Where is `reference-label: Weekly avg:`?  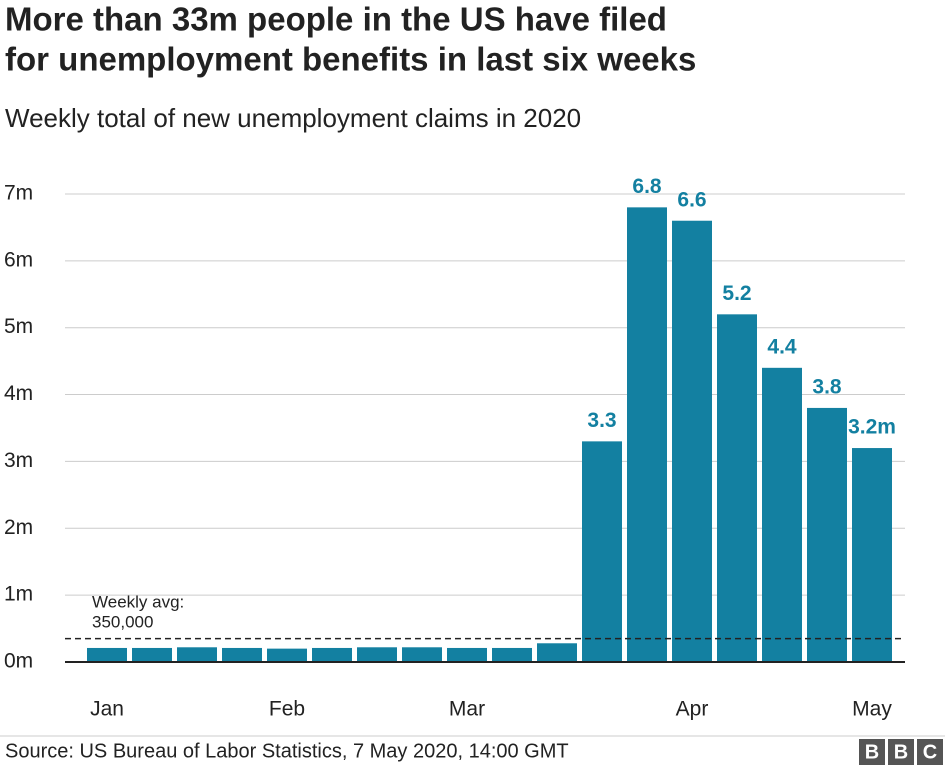 reference-label: Weekly avg: is located at coordinates (138, 601).